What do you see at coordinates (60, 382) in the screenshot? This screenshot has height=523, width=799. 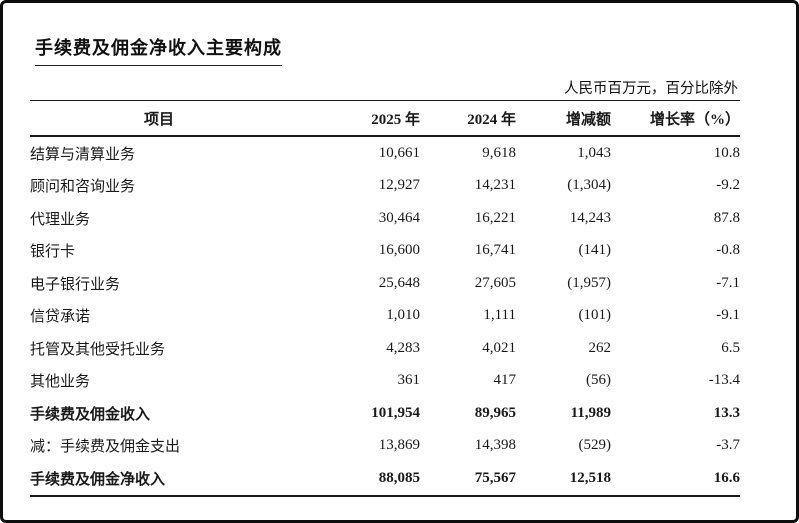 I see `row-label: 其他业务` at bounding box center [60, 382].